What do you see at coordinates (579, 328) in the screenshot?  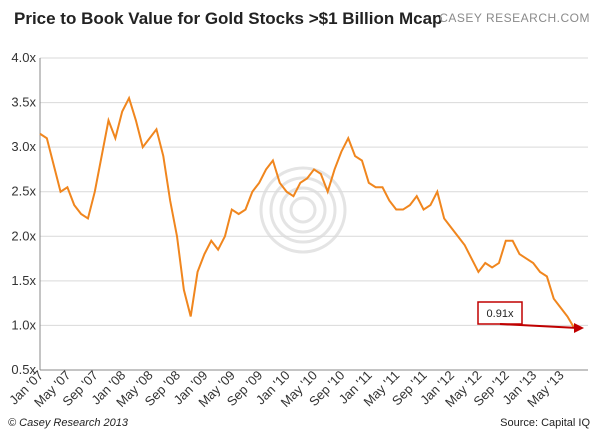 I see `annotation-arrowhead` at bounding box center [579, 328].